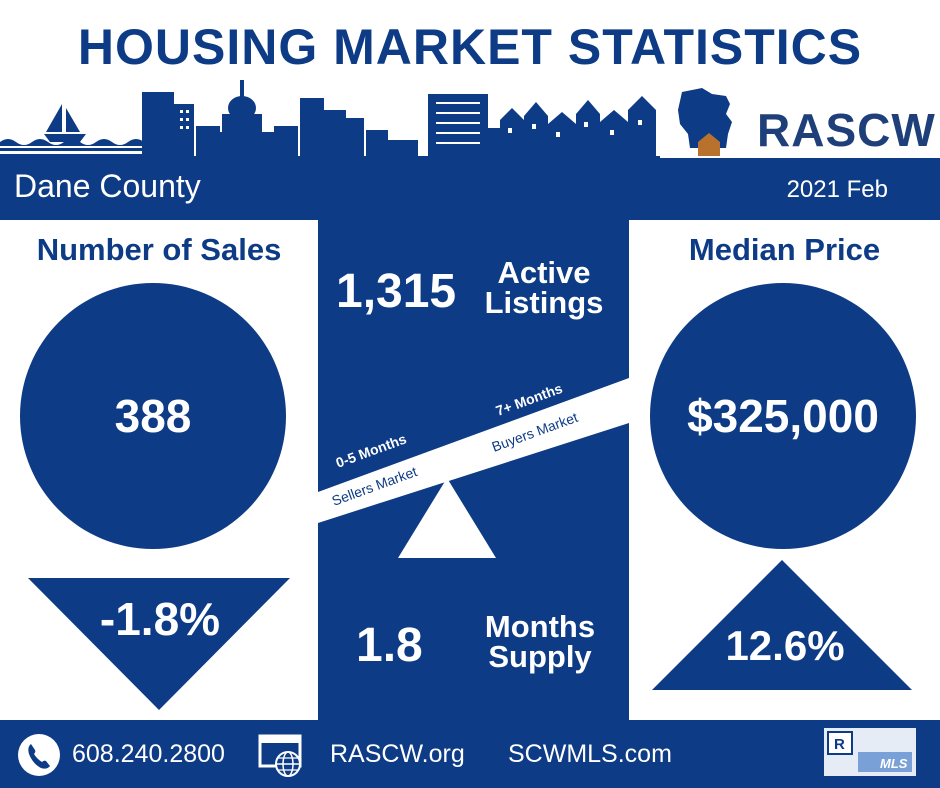 The width and height of the screenshot is (940, 788). What do you see at coordinates (160, 619) in the screenshot?
I see `sales-change: -1.8%` at bounding box center [160, 619].